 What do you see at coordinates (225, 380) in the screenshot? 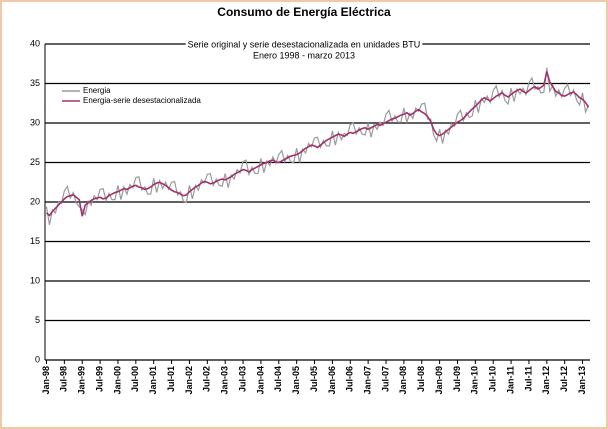
I see `x-tick-label: Jan-03` at bounding box center [225, 380].